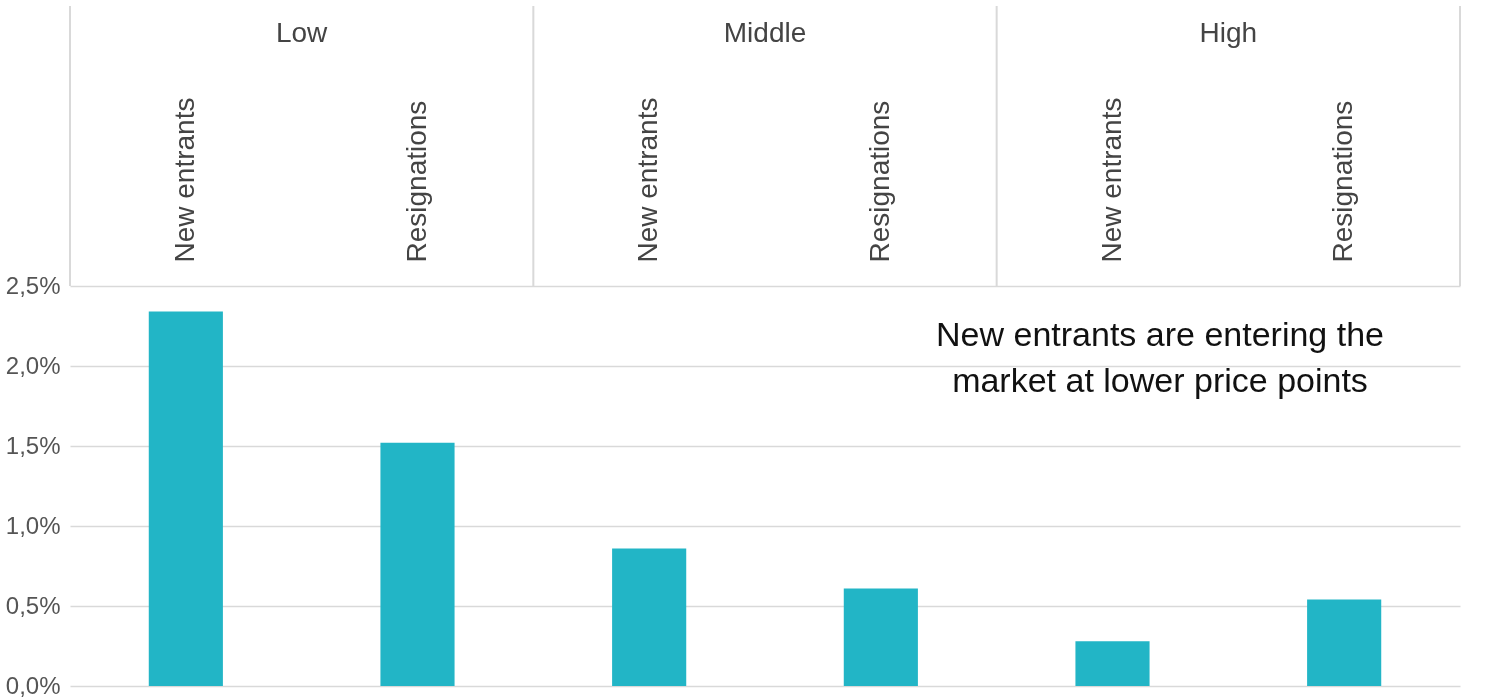 This screenshot has width=1499, height=700. What do you see at coordinates (1228, 32) in the screenshot?
I see `text: High` at bounding box center [1228, 32].